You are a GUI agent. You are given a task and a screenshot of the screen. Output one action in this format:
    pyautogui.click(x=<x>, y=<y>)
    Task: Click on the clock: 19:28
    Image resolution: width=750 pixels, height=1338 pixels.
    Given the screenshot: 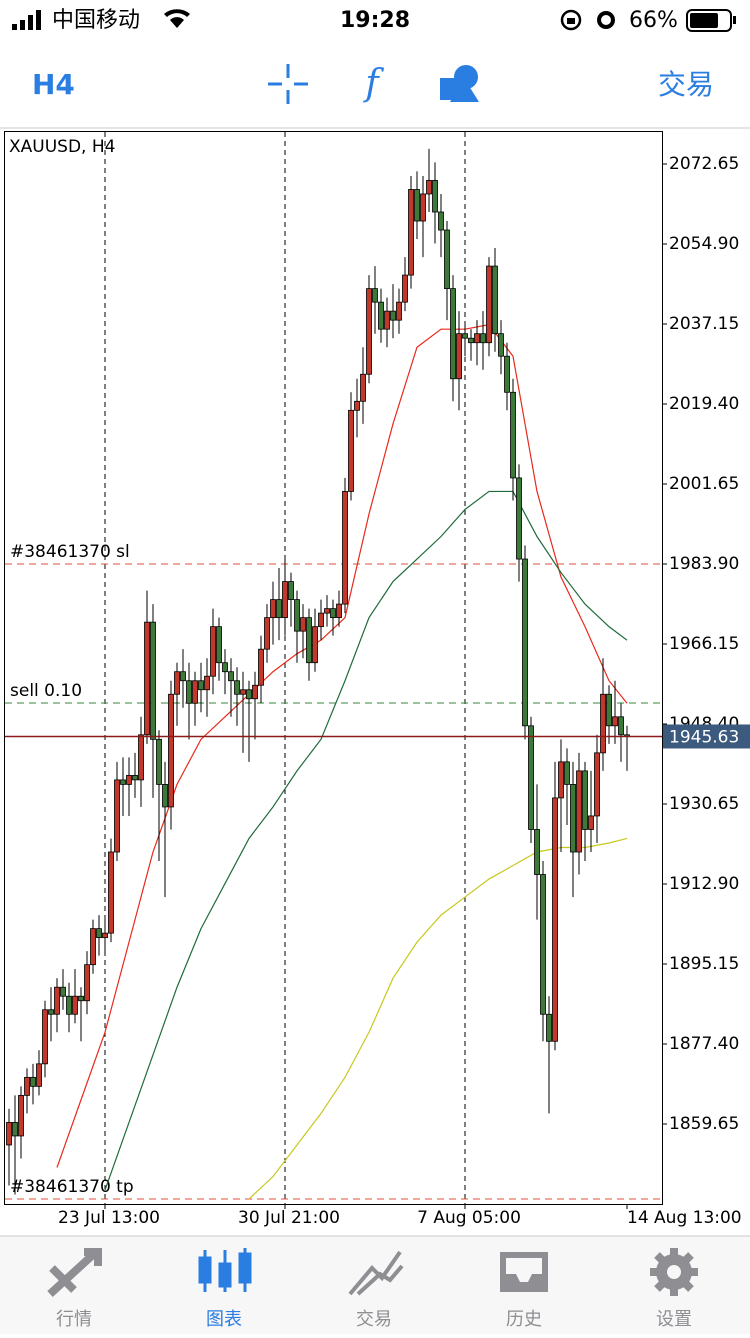 What is the action you would take?
    pyautogui.click(x=375, y=20)
    